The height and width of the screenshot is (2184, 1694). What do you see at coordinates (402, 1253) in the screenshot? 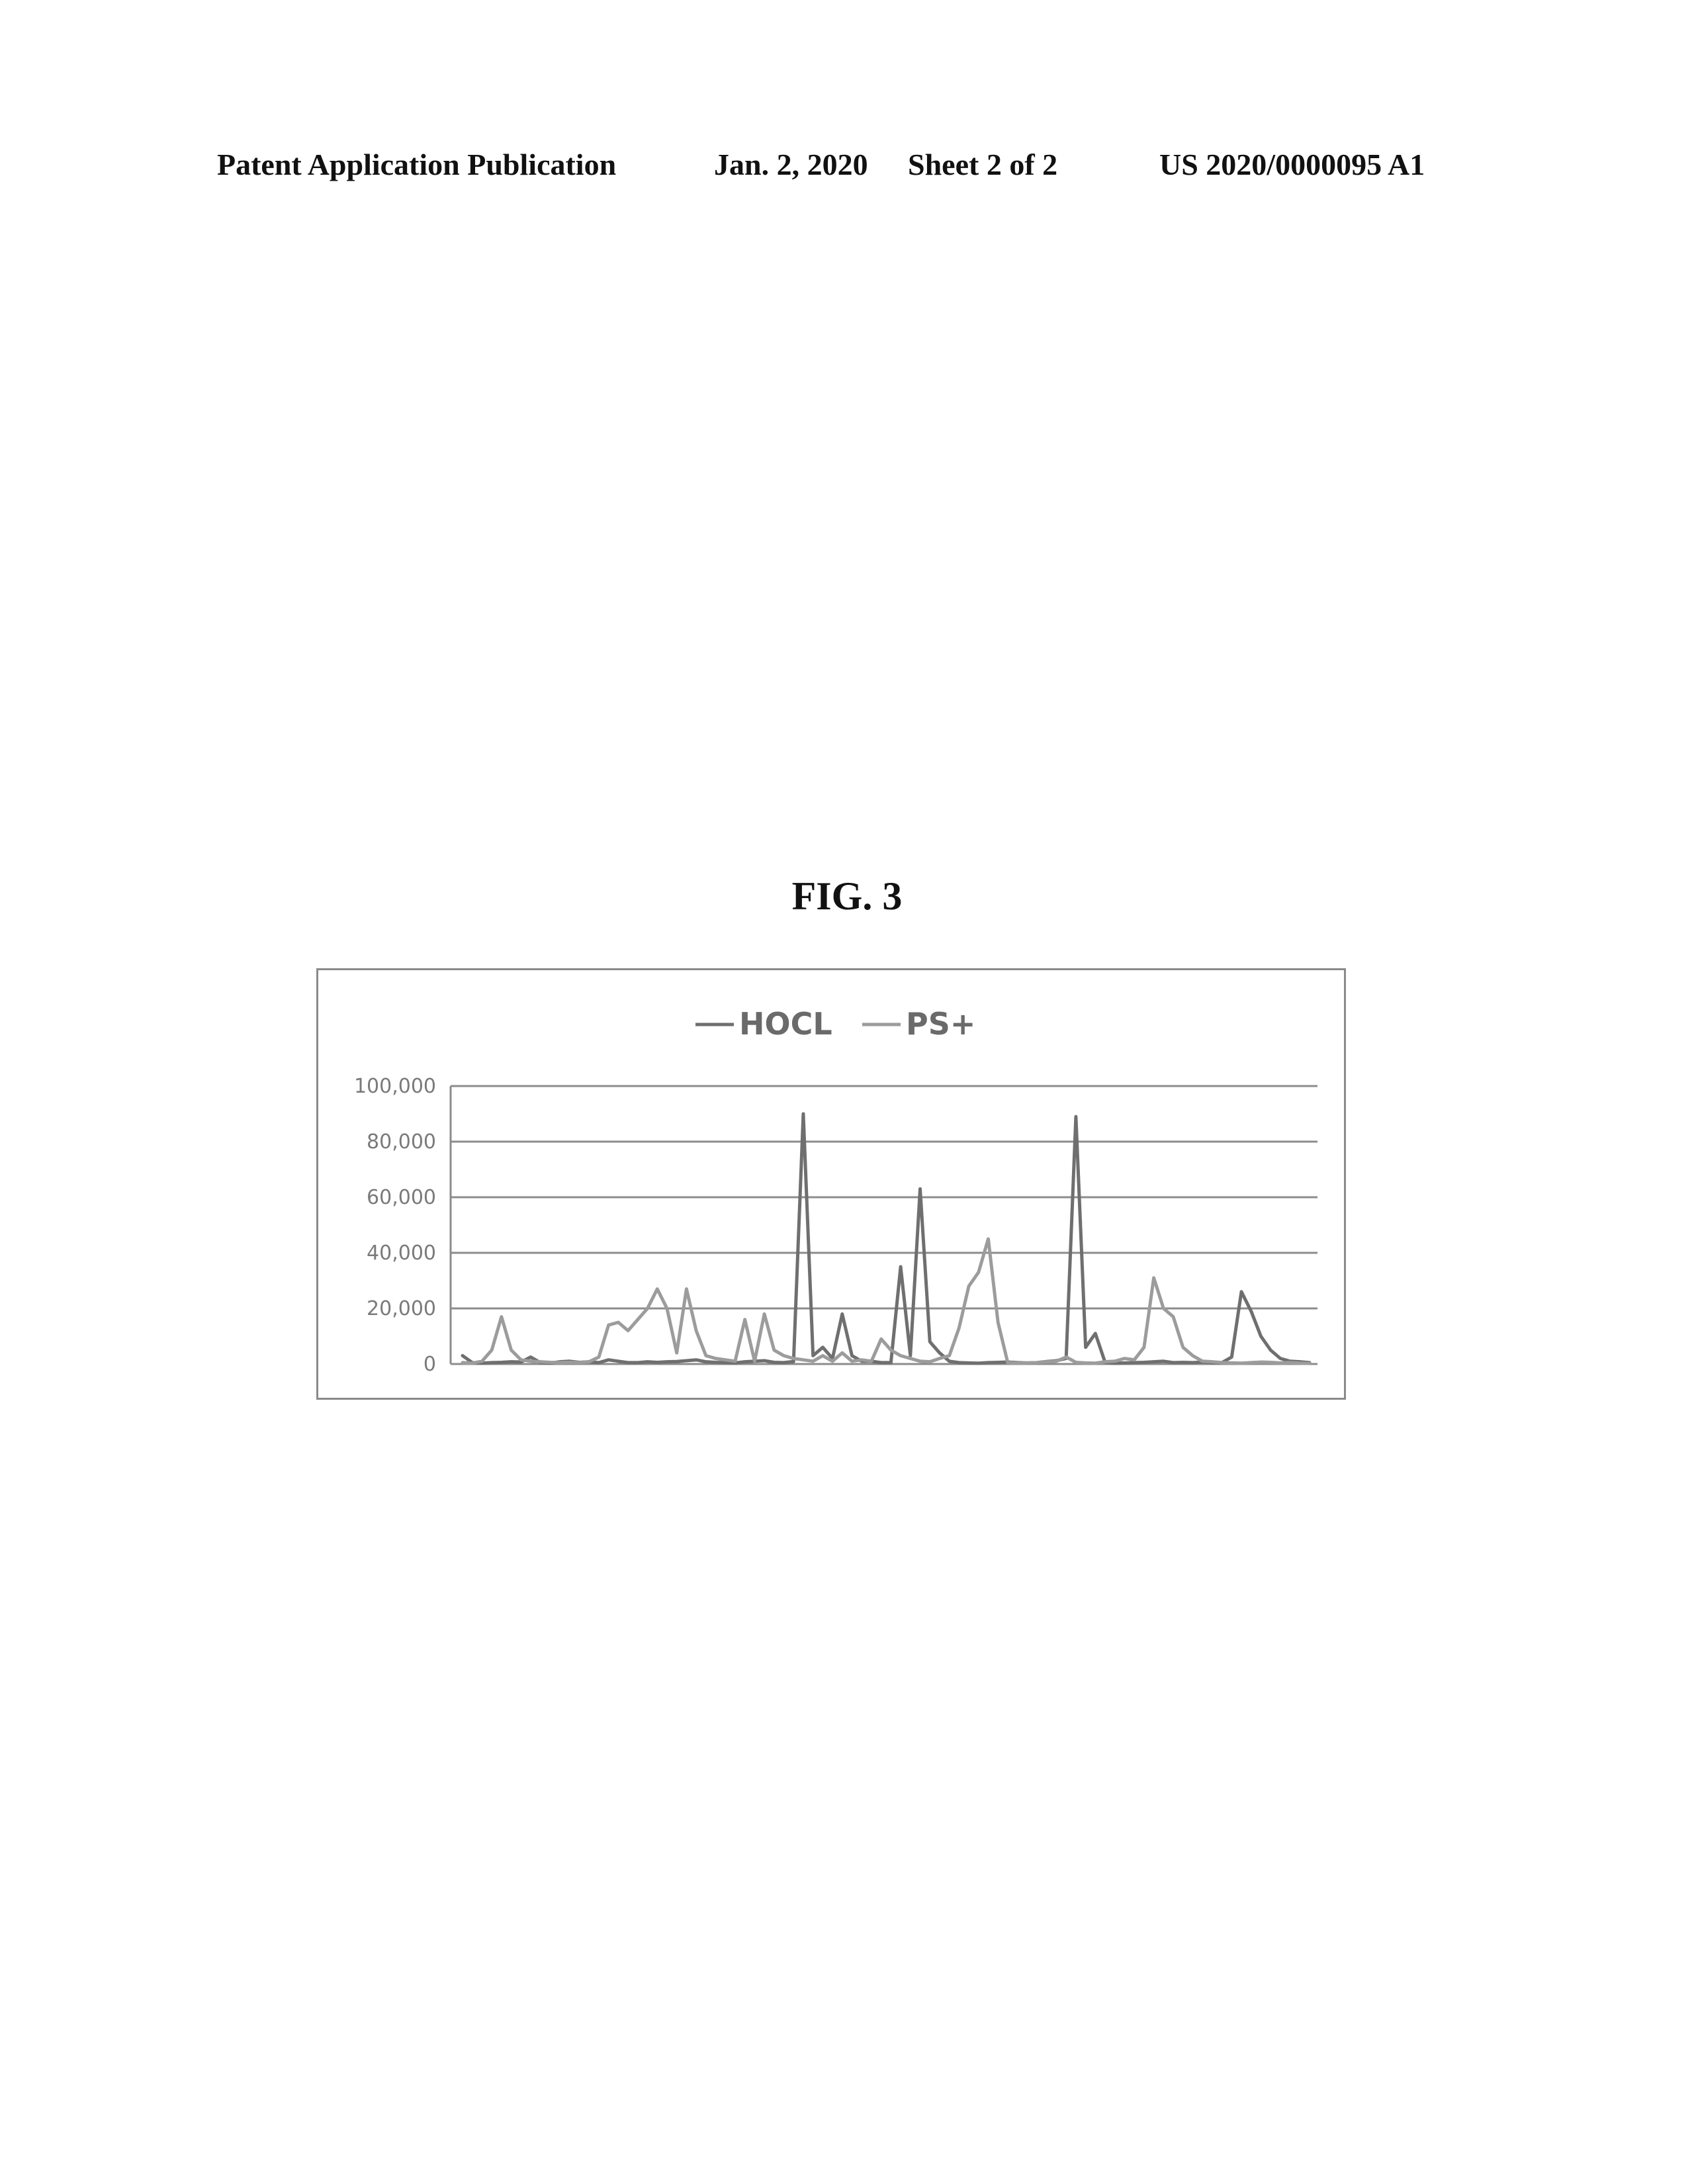
I see `y-tick-label: 40,000` at bounding box center [402, 1253].